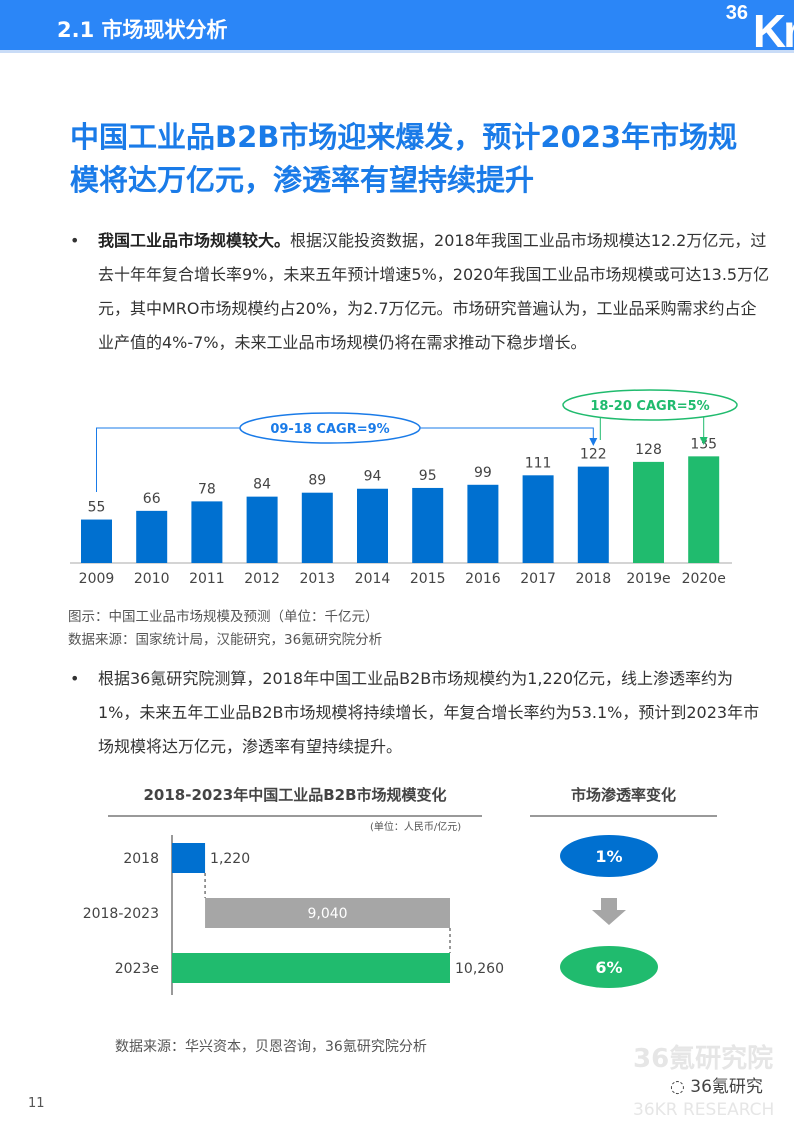 The image size is (794, 1123). What do you see at coordinates (225, 640) in the screenshot?
I see `chart-source: 数据来源：国家统计局，汉能研究，36氪研究院分析` at bounding box center [225, 640].